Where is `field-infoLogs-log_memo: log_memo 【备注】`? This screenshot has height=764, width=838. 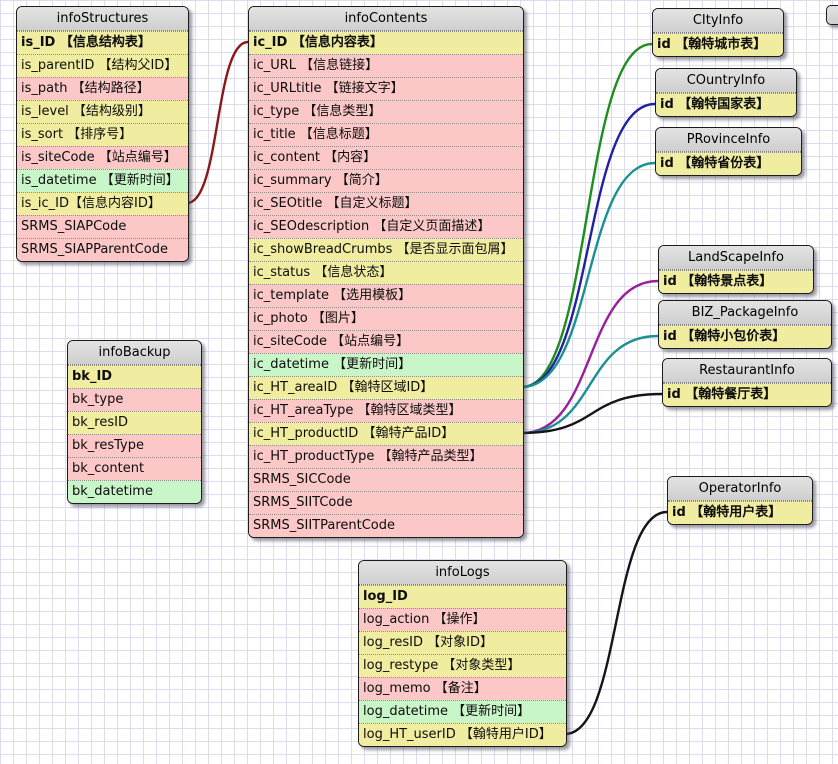
field-infoLogs-log_memo: log_memo 【备注】 is located at coordinates (462, 688).